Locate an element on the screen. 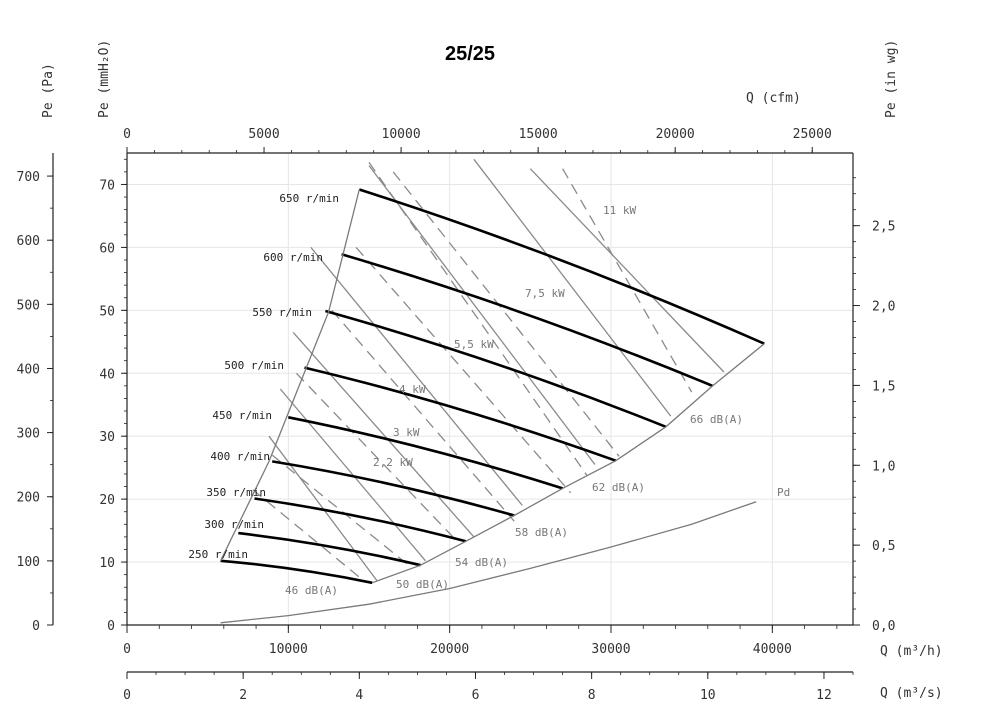  speed-curve-label: 350 r/min is located at coordinates (236, 492).